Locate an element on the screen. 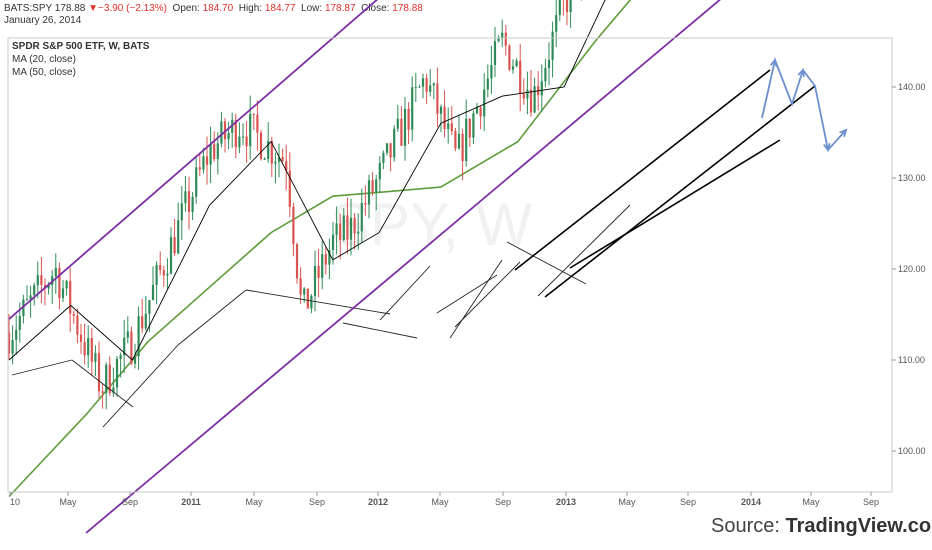 The height and width of the screenshot is (550, 932). x-tick-label: May is located at coordinates (254, 502).